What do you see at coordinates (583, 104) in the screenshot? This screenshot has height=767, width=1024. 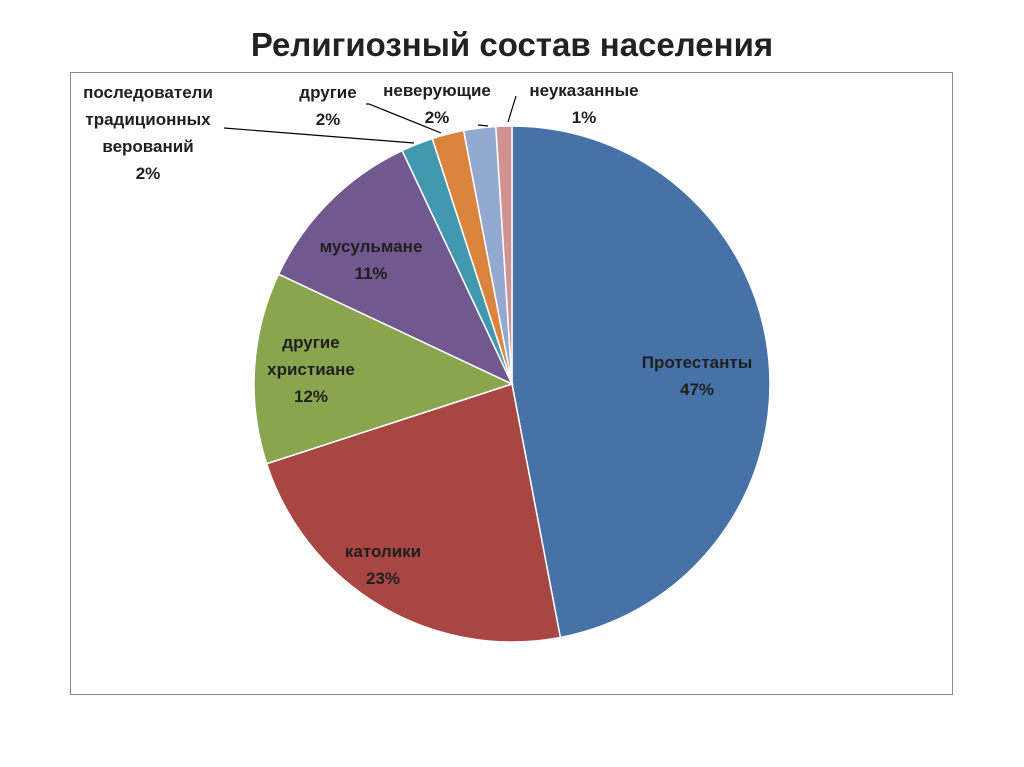 I see `slice-label-8: неуказанные 1%` at bounding box center [583, 104].